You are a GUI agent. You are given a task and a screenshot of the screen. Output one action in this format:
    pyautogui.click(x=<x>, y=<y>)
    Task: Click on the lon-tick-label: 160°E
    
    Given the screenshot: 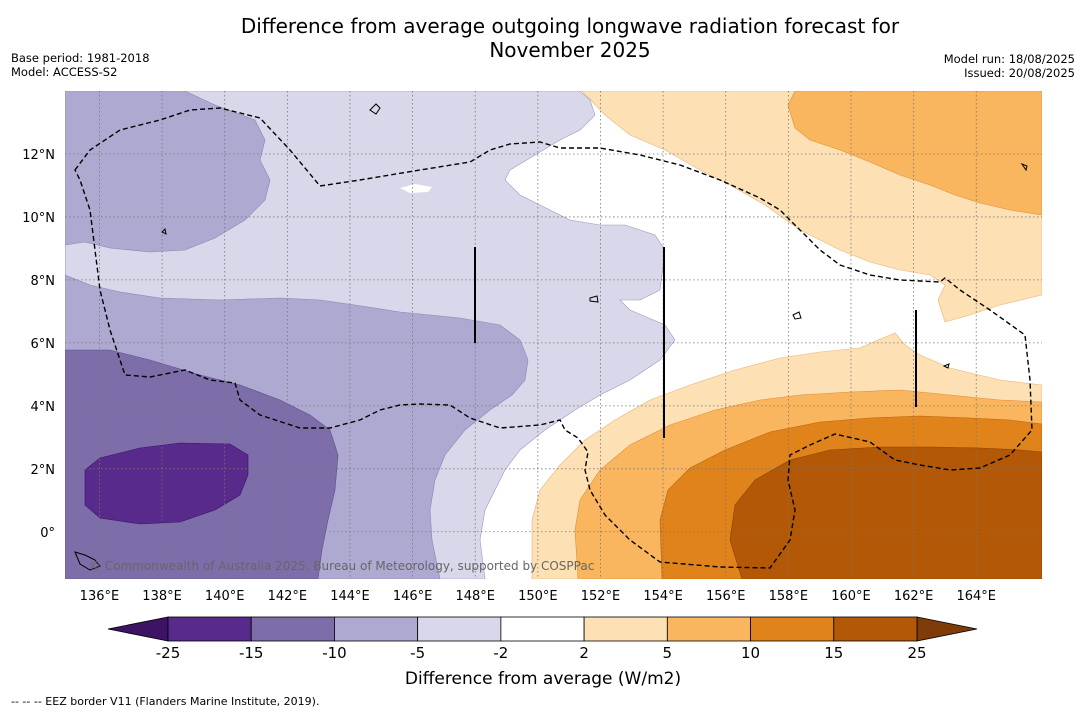 What is the action you would take?
    pyautogui.click(x=851, y=596)
    